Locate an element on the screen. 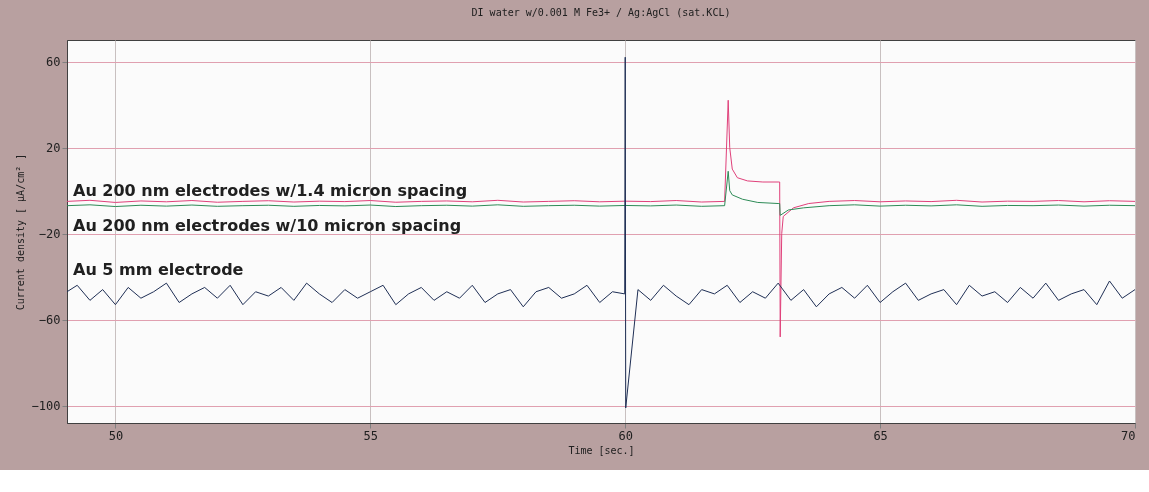  series-label: Au 200 nm electrodes w/1.4 micron spacing is located at coordinates (270, 191).